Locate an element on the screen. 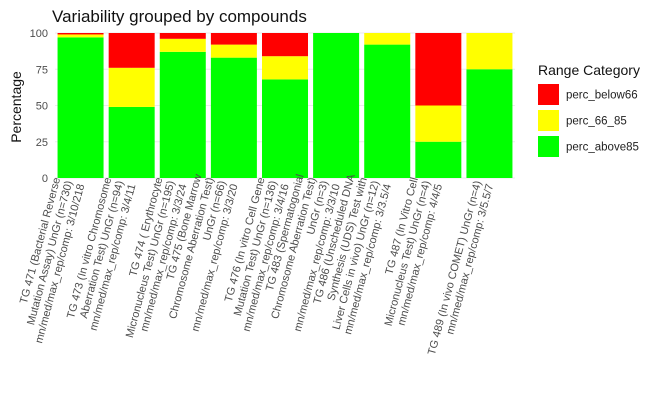  chart-title: Variability grouped by compounds is located at coordinates (179, 16).